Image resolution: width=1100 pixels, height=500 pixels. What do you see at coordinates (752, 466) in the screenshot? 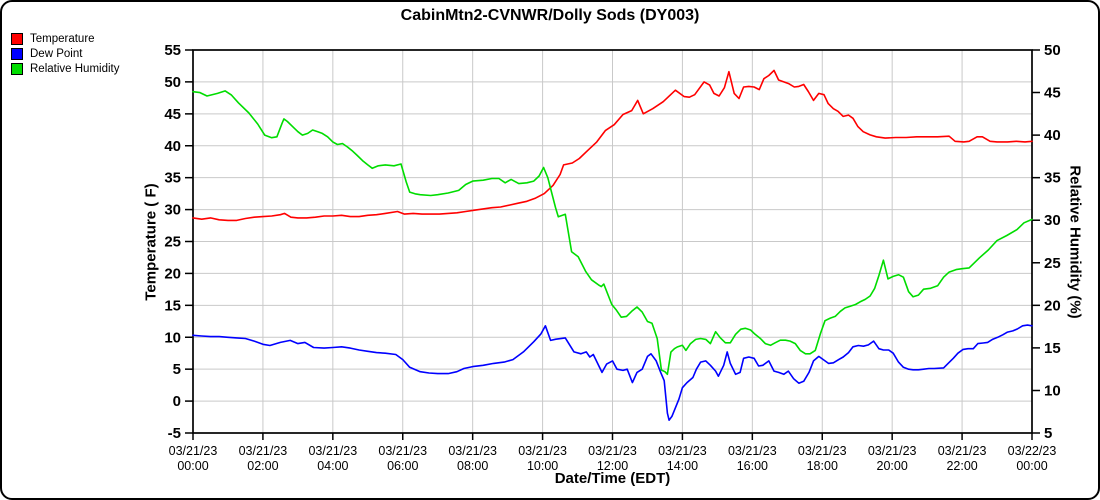
I see `x-tick-time-label: 16:00` at bounding box center [752, 466].